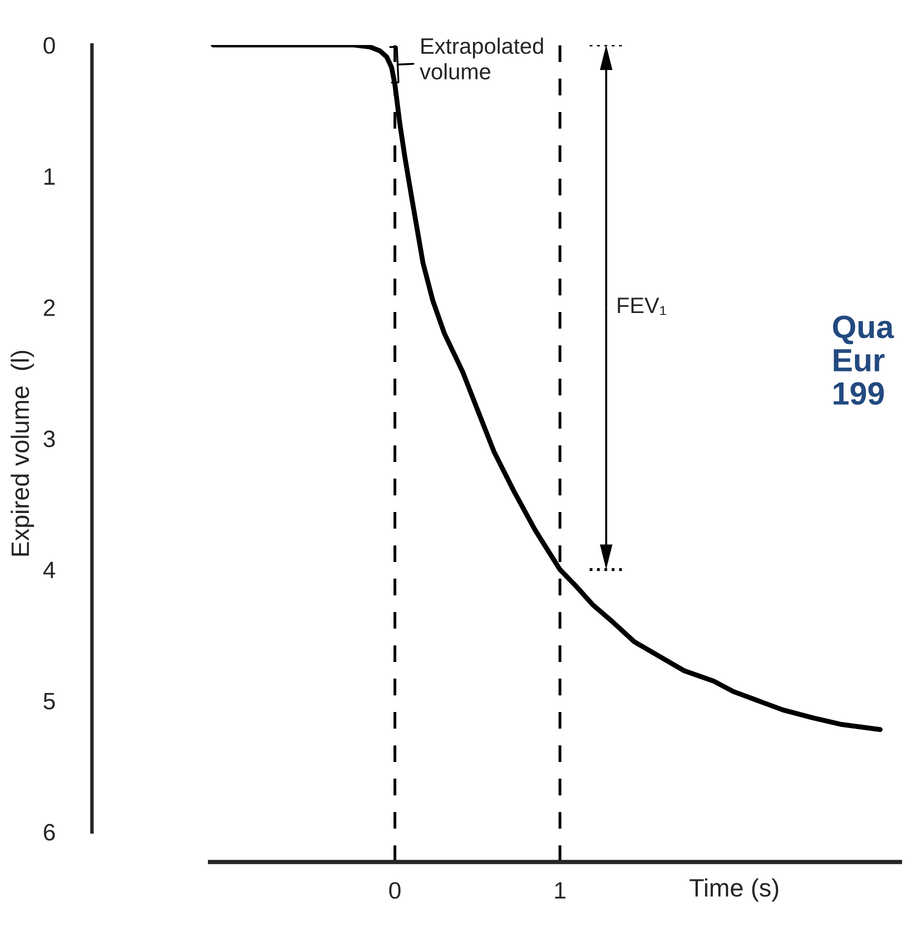 The height and width of the screenshot is (926, 919). I want to click on y-tick-label: 2, so click(49, 307).